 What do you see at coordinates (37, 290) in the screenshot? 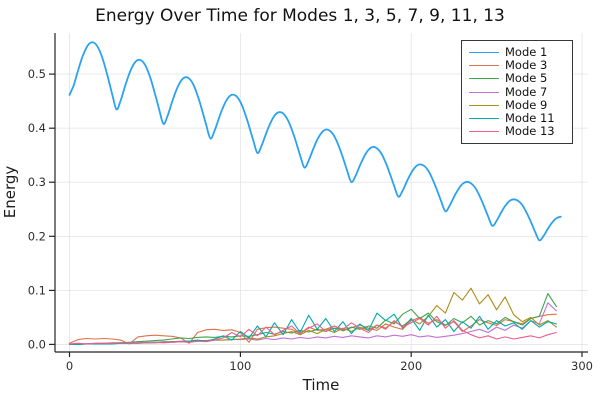
I see `y-tick-label: 0.1` at bounding box center [37, 290].